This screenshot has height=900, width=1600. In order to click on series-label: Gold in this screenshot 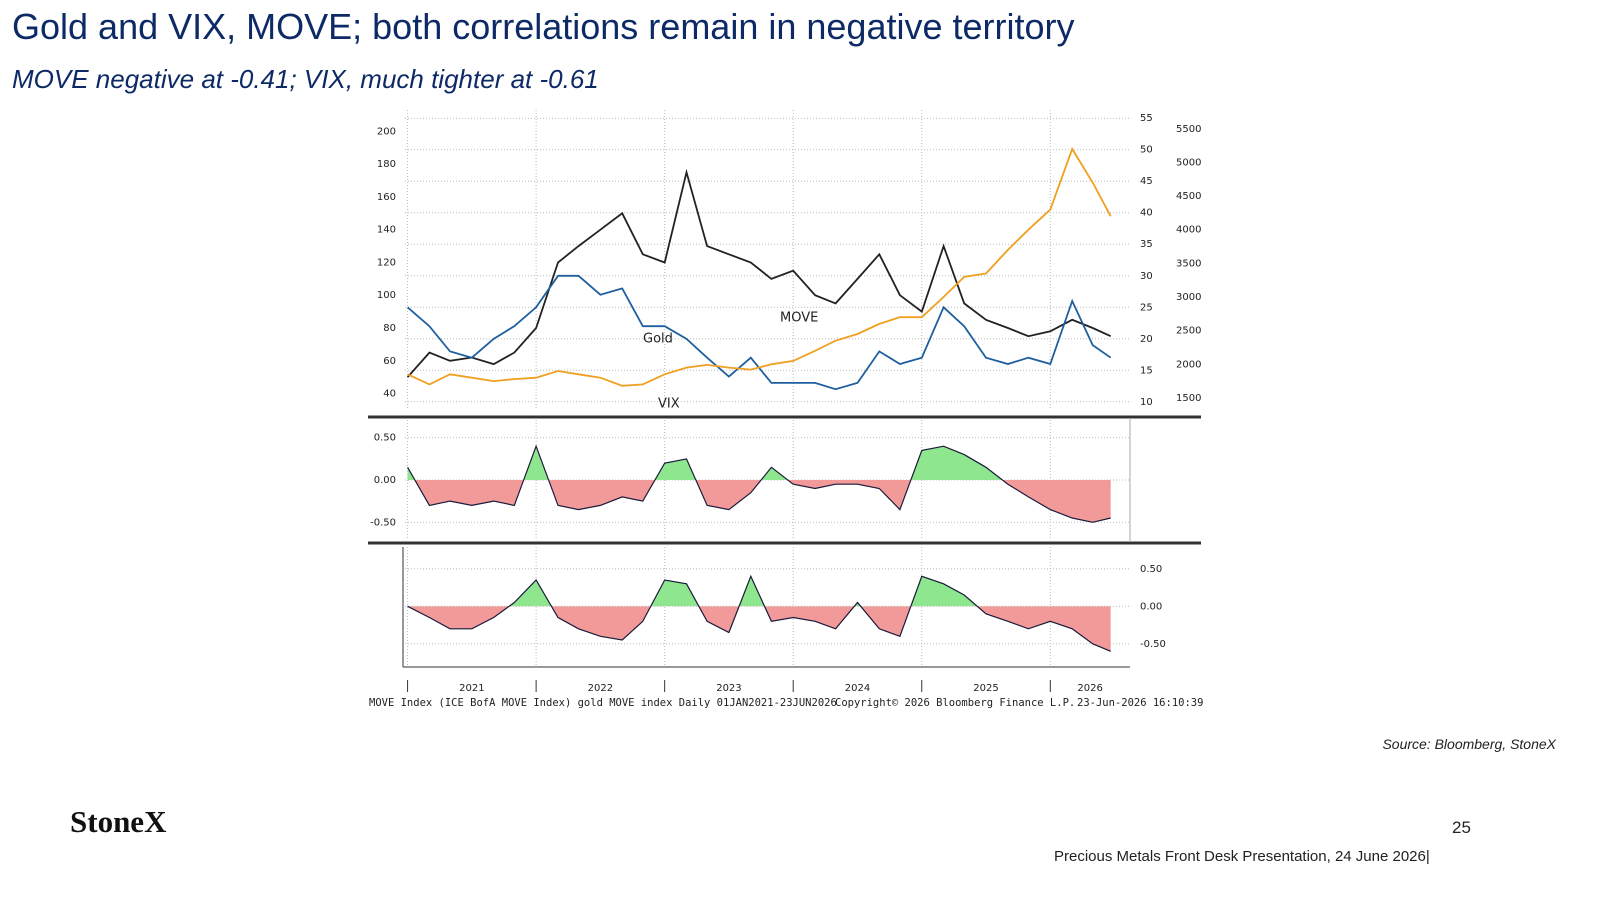, I will do `click(658, 339)`.